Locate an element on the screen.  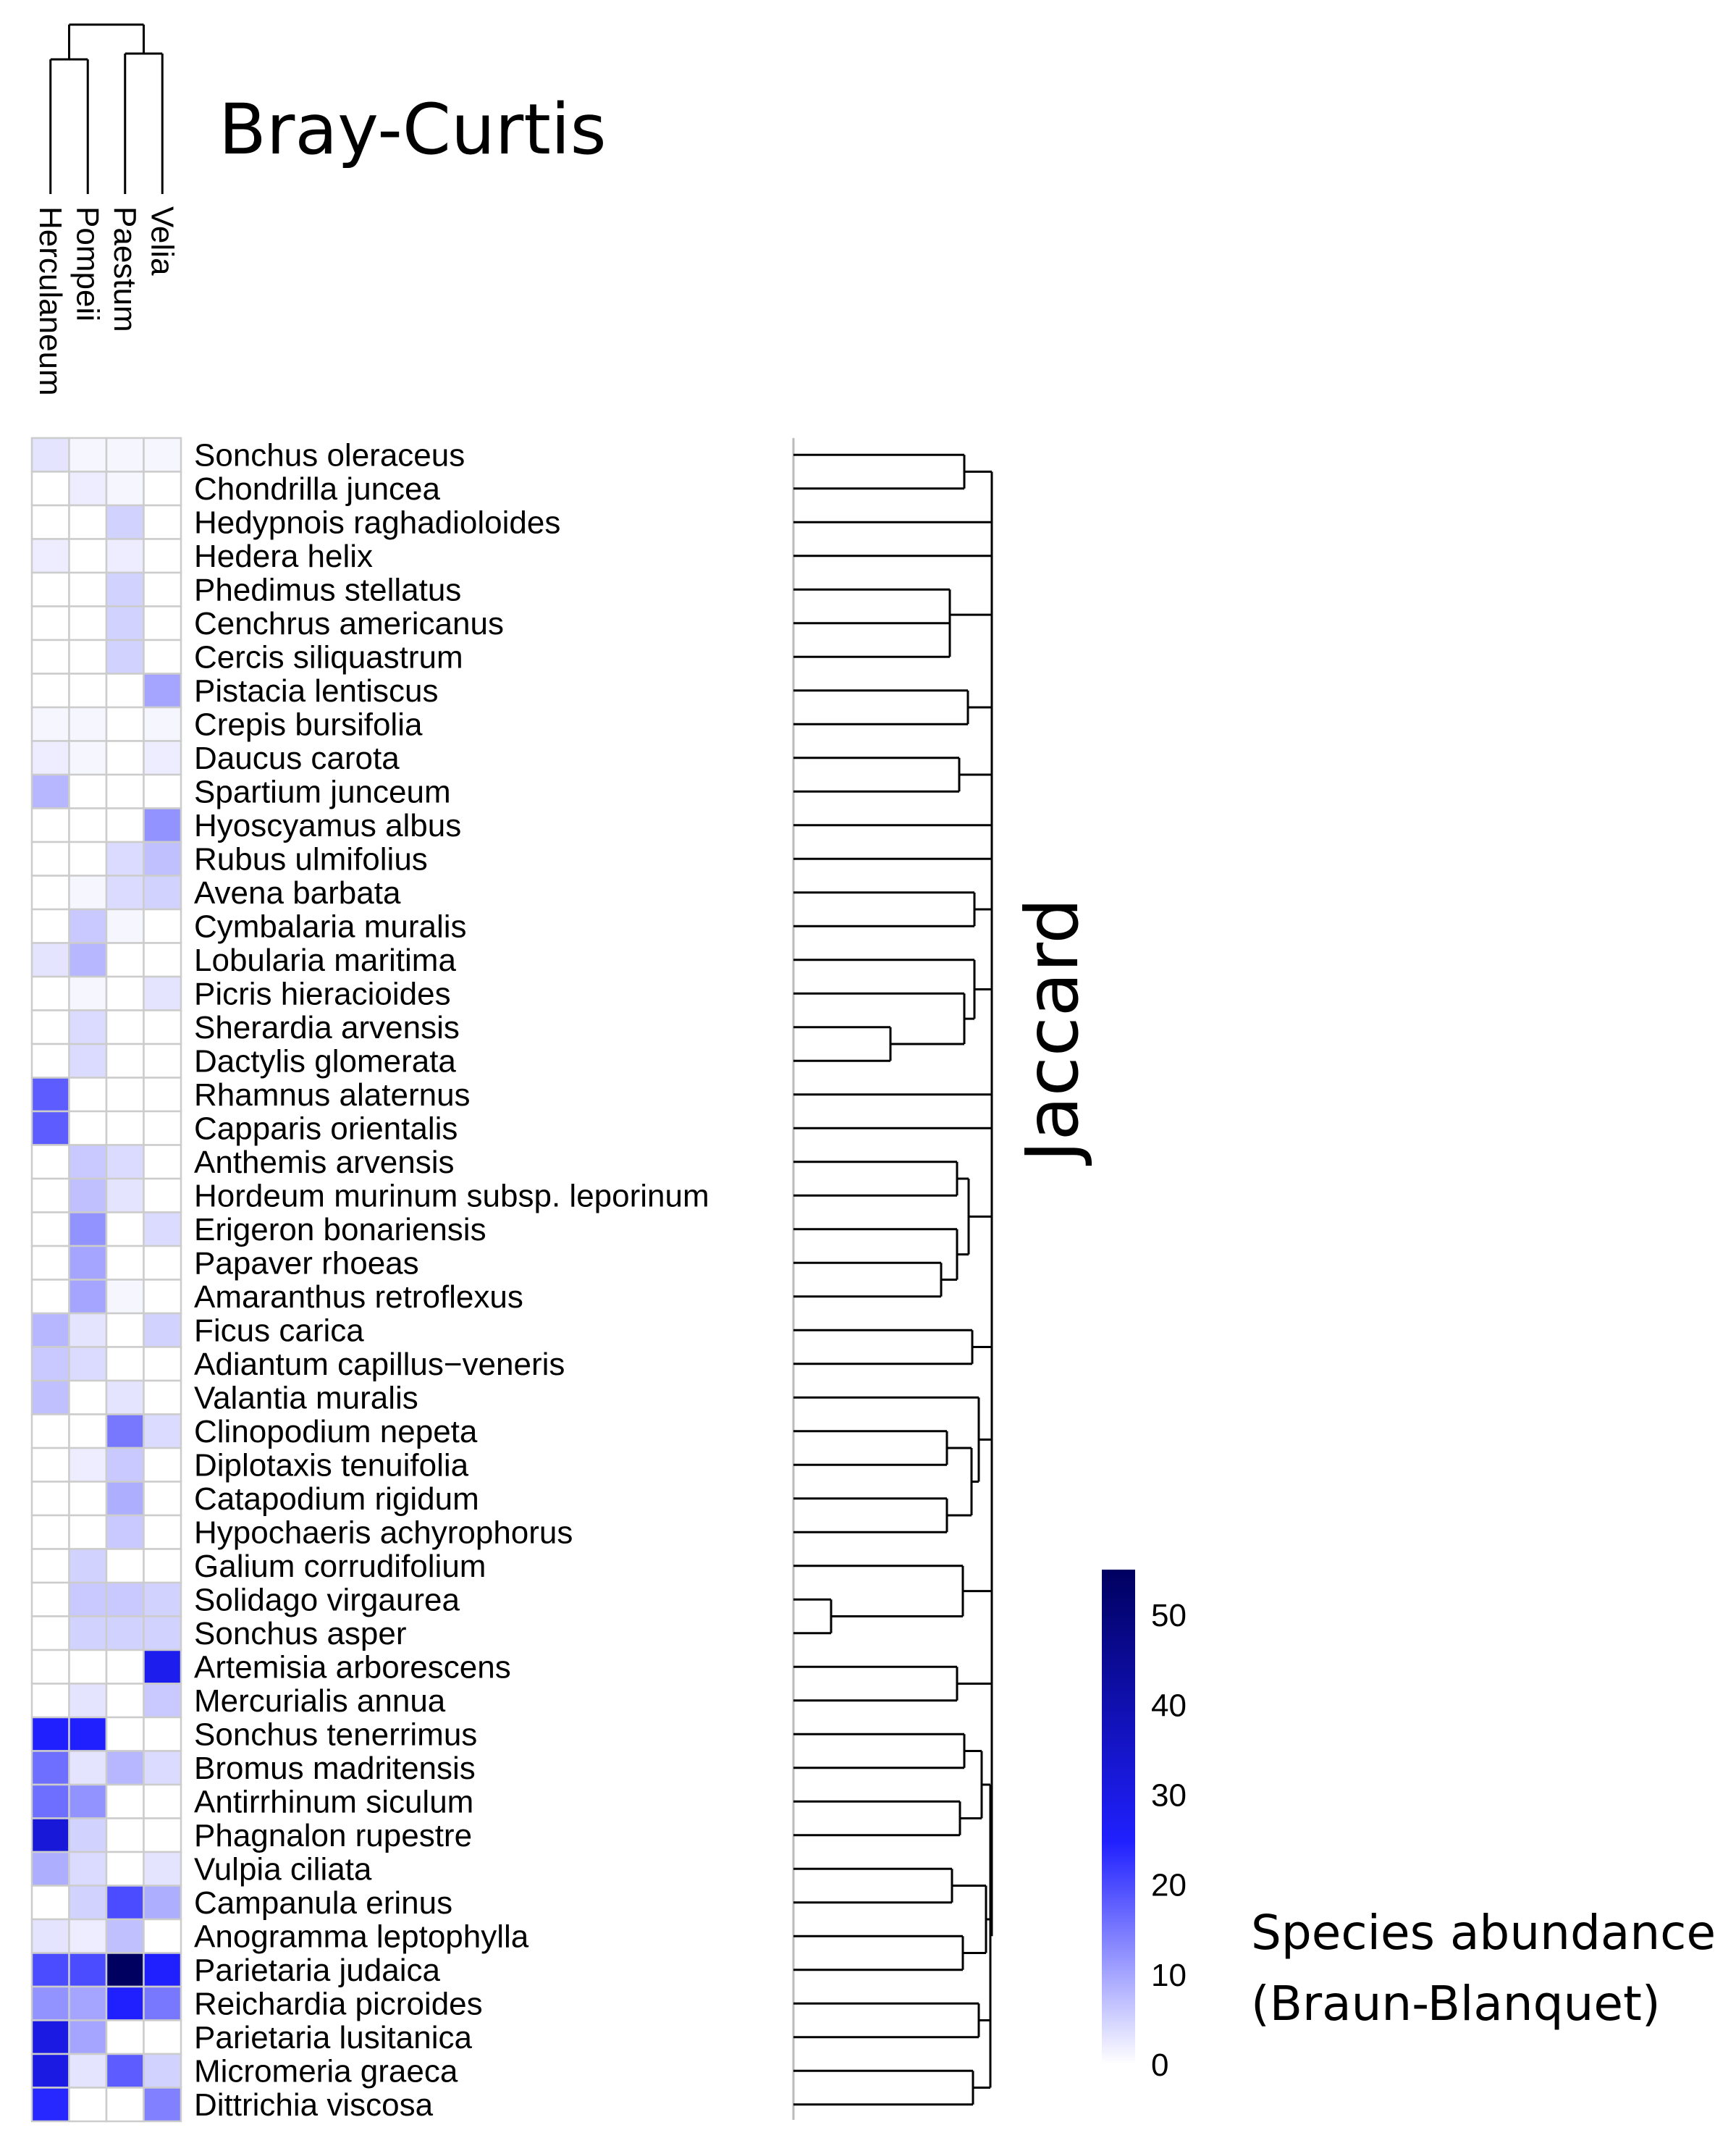
colorbar-ticks: 0 10 20 30 40 50 is located at coordinates (1169, 1841).